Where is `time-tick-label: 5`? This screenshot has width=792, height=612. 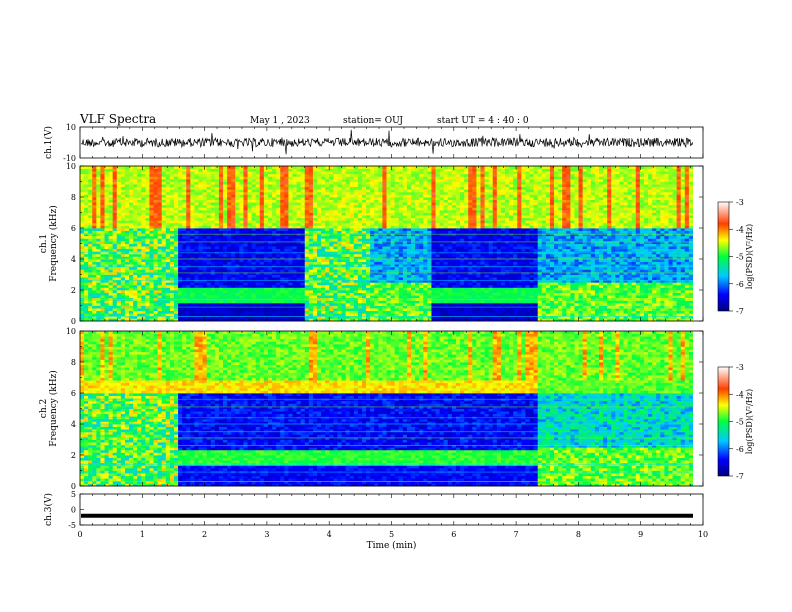 time-tick-label: 5 is located at coordinates (391, 534).